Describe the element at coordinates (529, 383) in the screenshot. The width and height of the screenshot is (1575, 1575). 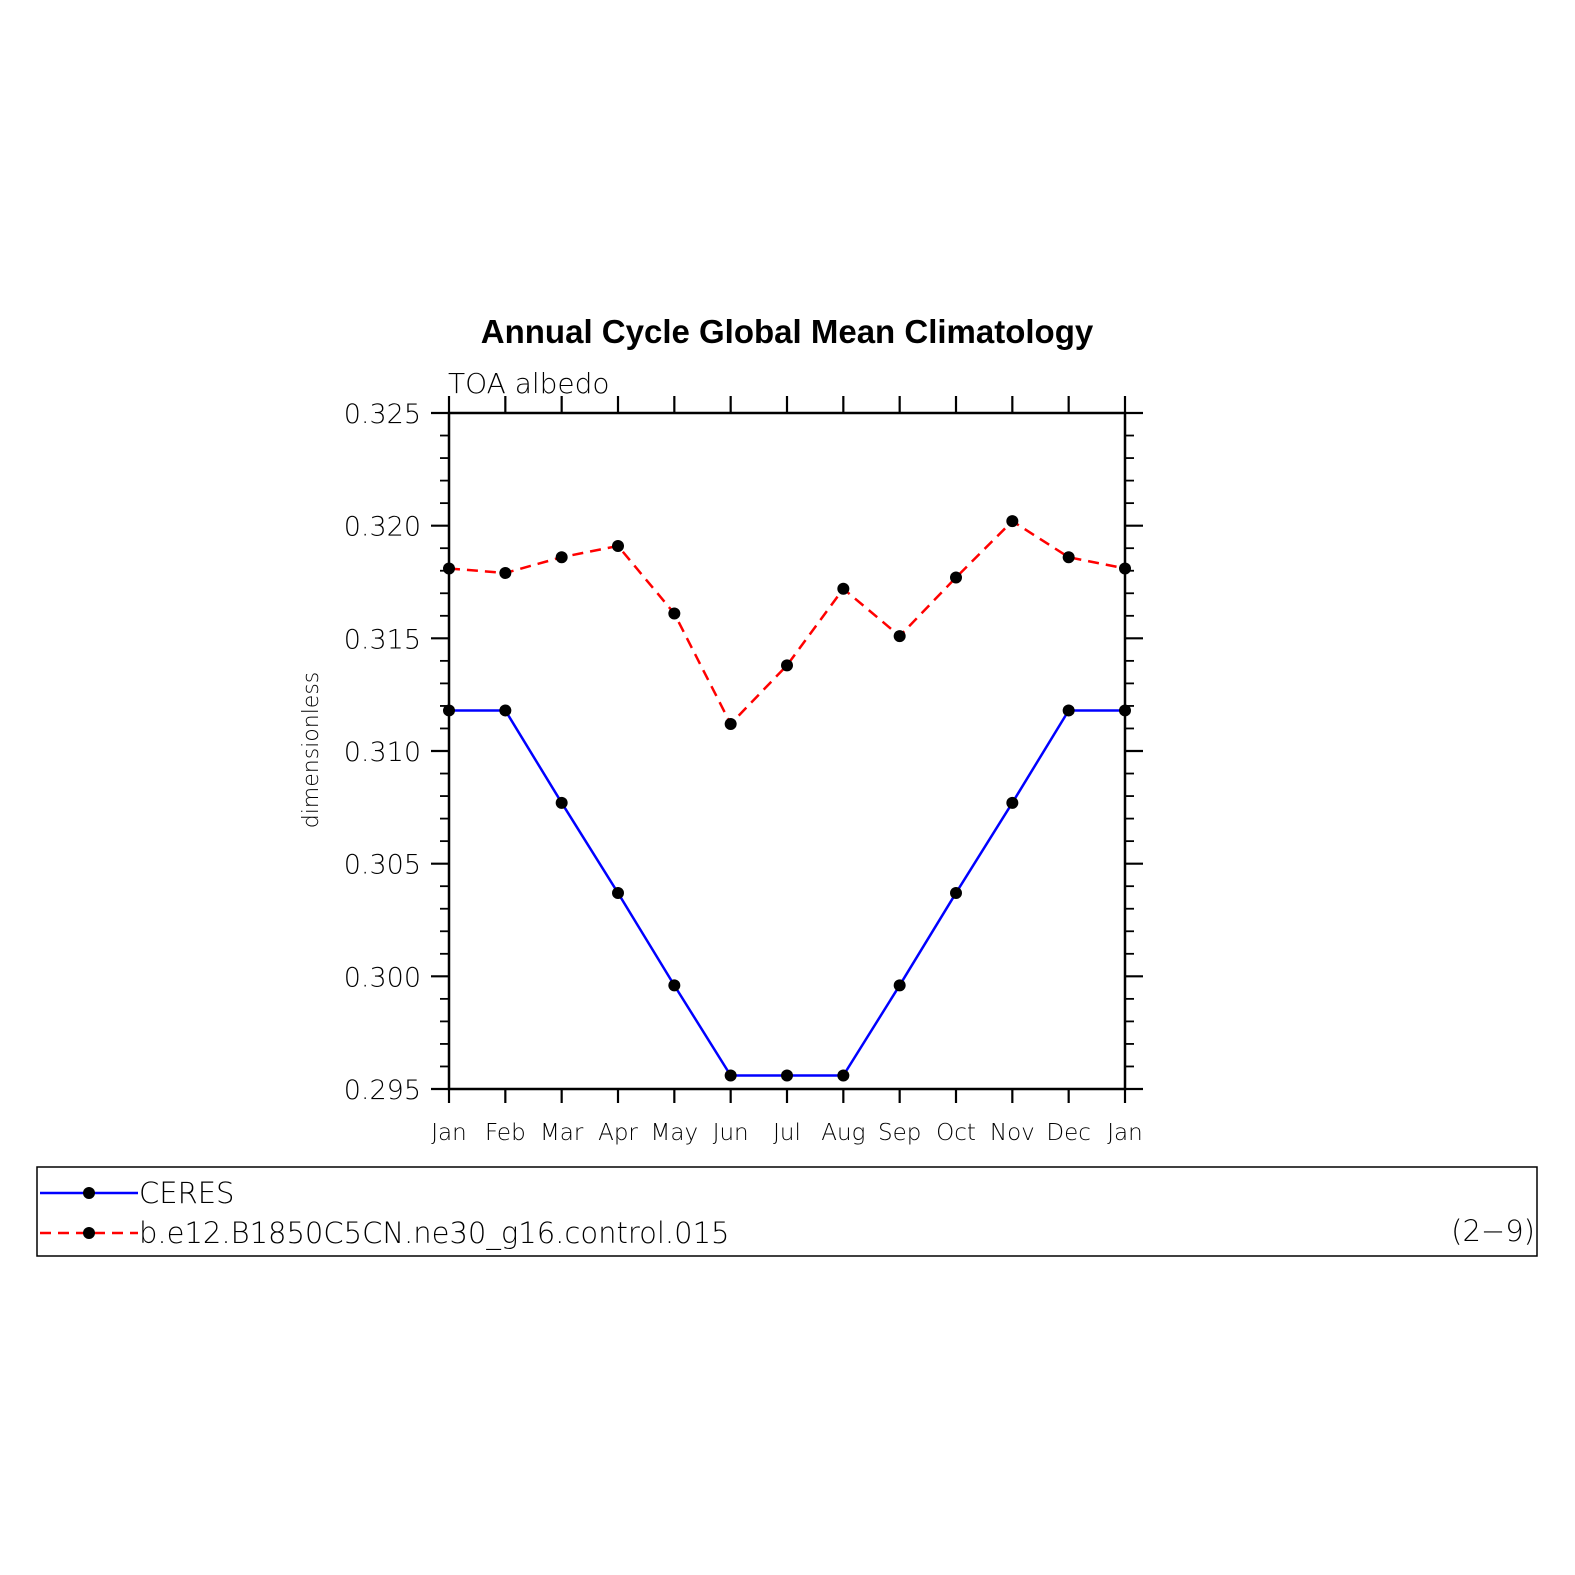
I see `chart-subtitle: TOA albedo` at that location.